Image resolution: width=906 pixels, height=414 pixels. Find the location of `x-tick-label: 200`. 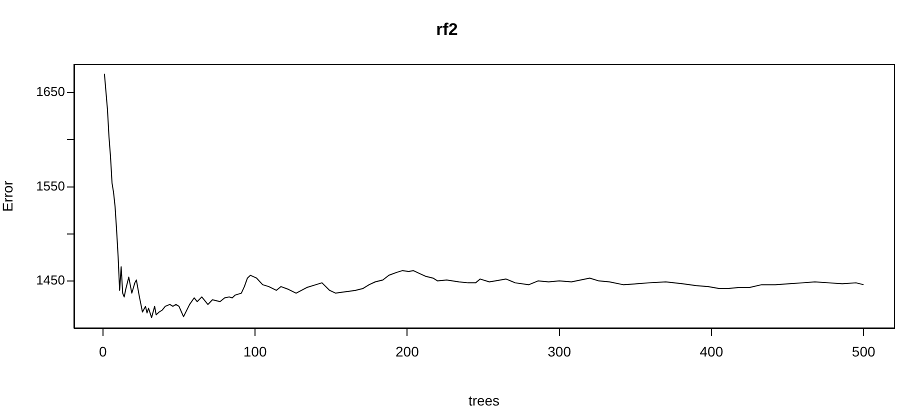

x-tick-label: 200 is located at coordinates (407, 351).